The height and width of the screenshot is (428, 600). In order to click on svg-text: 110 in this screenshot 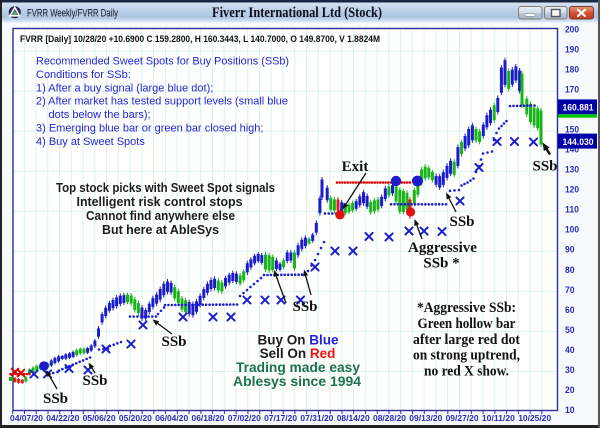, I will do `click(572, 210)`.